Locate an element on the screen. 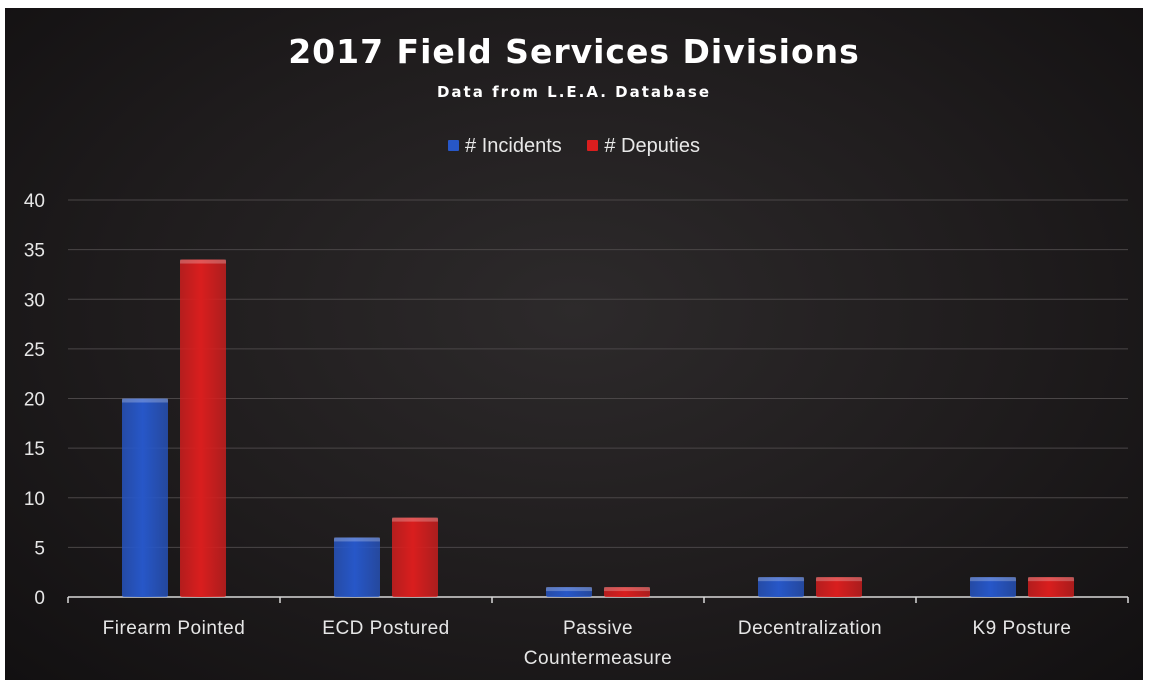 The width and height of the screenshot is (1150, 683). chart-title: 2017 Field Services Divisions is located at coordinates (574, 51).